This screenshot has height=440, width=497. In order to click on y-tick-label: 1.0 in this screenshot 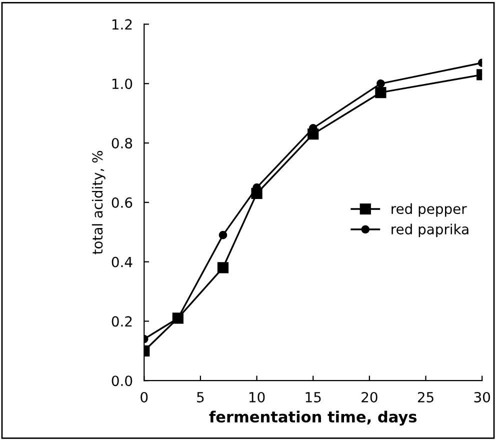, I will do `click(122, 84)`.